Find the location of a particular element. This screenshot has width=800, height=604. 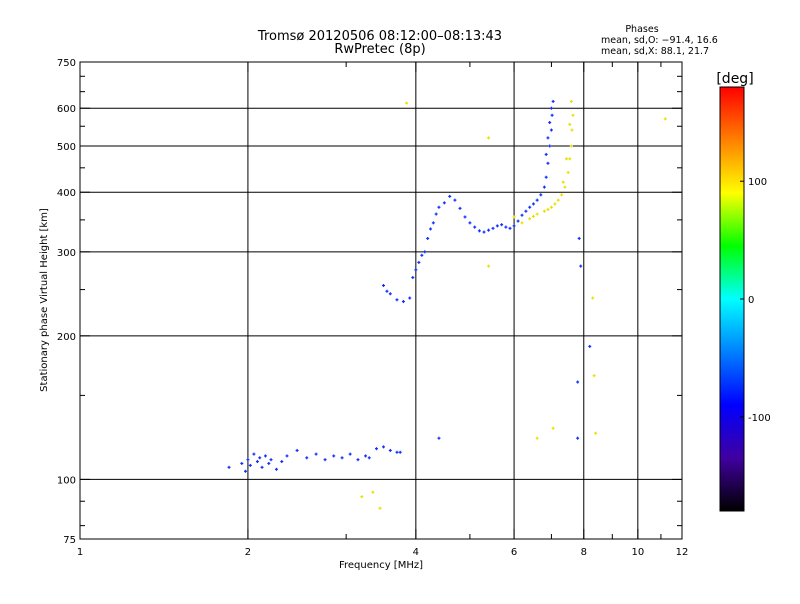

phases-line-x: mean, sd,X: 88.1, 21.7 is located at coordinates (655, 51).